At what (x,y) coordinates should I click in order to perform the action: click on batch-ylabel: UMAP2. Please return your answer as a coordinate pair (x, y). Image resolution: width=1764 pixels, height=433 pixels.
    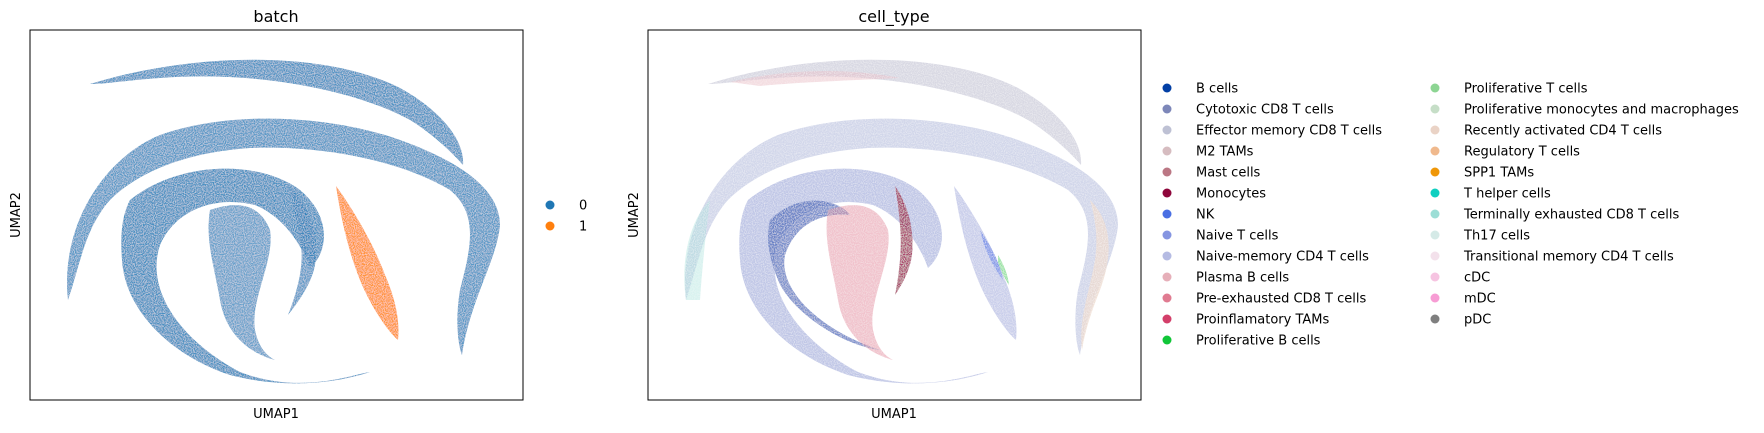
    Looking at the image, I should click on (16, 215).